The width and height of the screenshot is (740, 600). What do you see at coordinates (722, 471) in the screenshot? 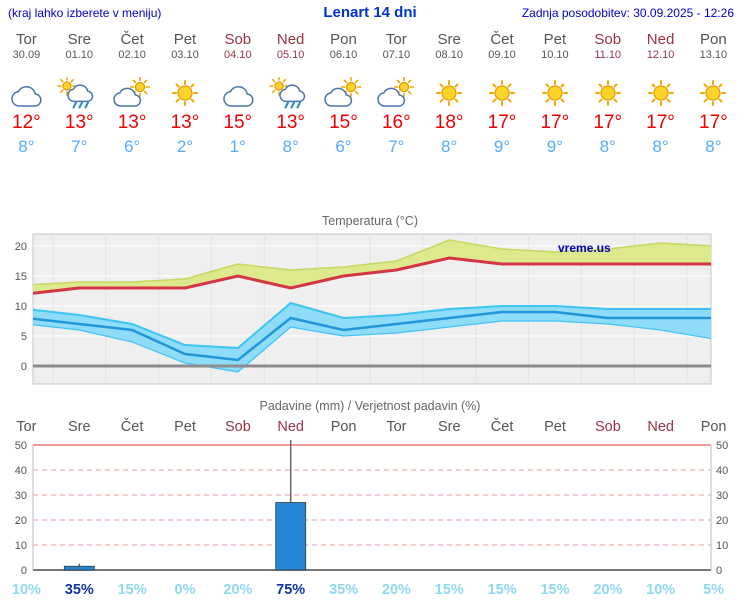
I see `svg-text: 40` at bounding box center [722, 471].